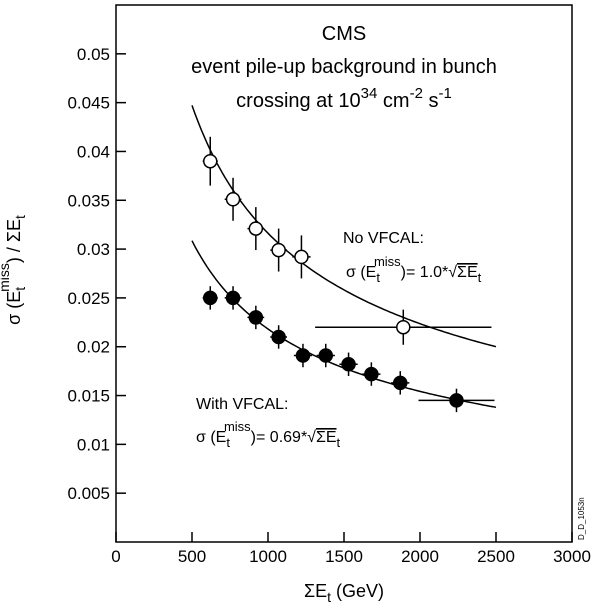 This screenshot has height=614, width=592. Describe the element at coordinates (268, 434) in the screenshot. I see `annotation-with-vfcal-formula: σ (Etmiss)= 0.69*√ΣEt` at that location.